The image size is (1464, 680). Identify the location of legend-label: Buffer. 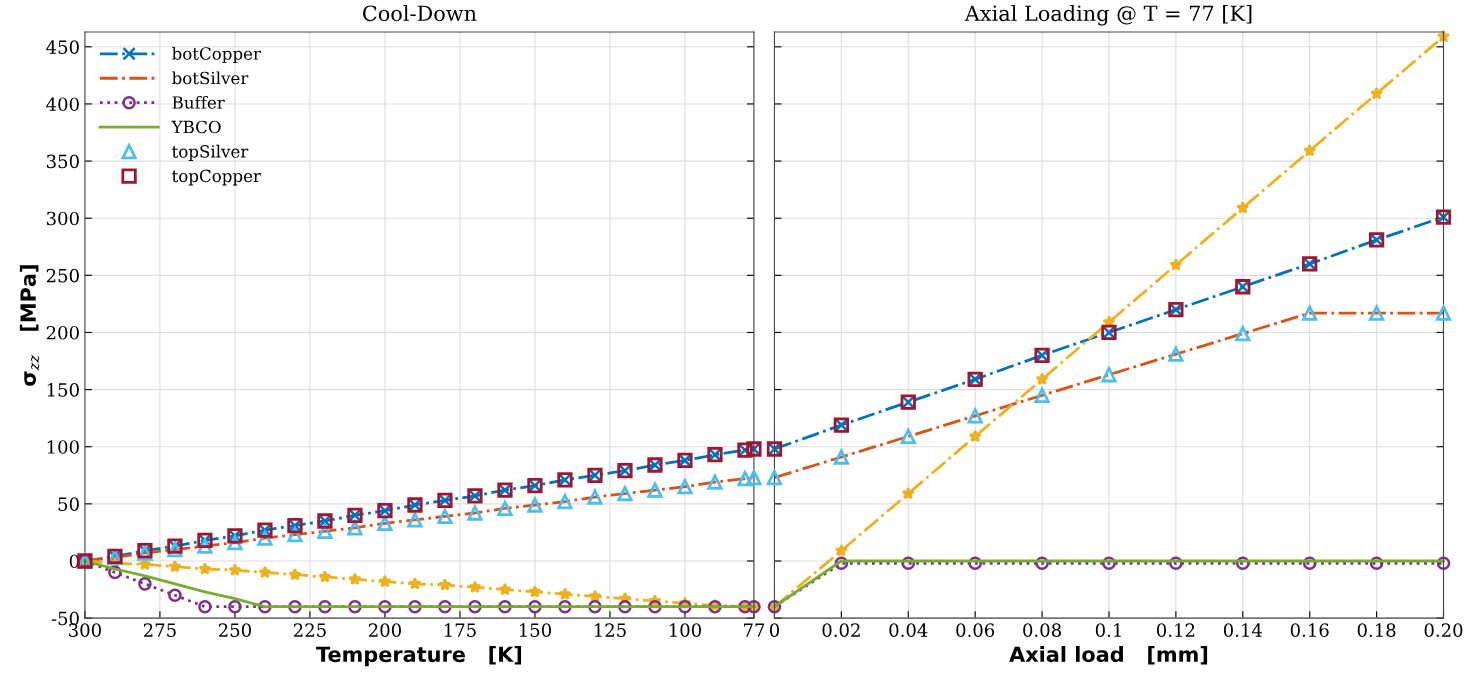
(198, 102).